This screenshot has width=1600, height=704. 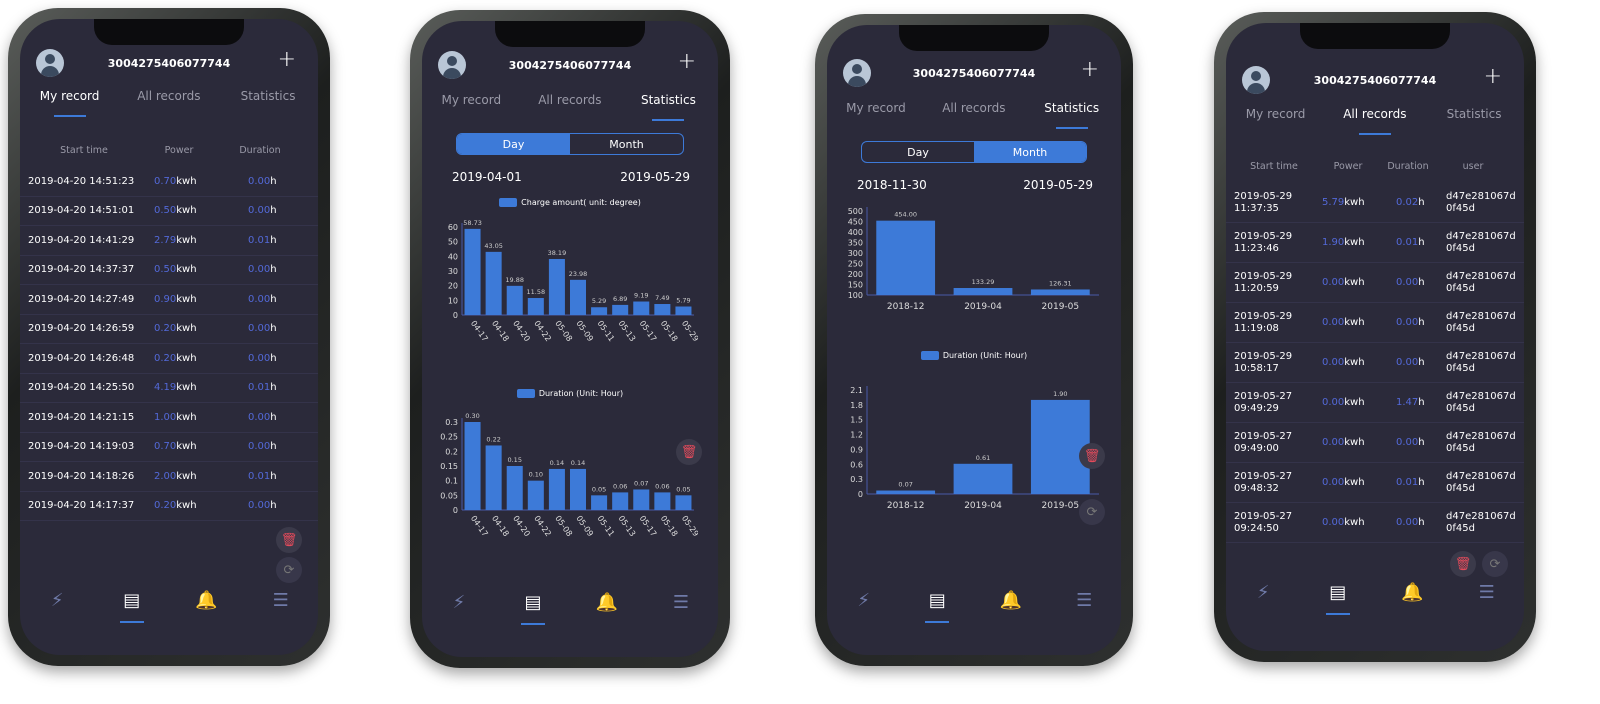 What do you see at coordinates (169, 182) in the screenshot?
I see `table-row: 2019-04-20 14:51:23 0.70 kwh 0.00 h` at bounding box center [169, 182].